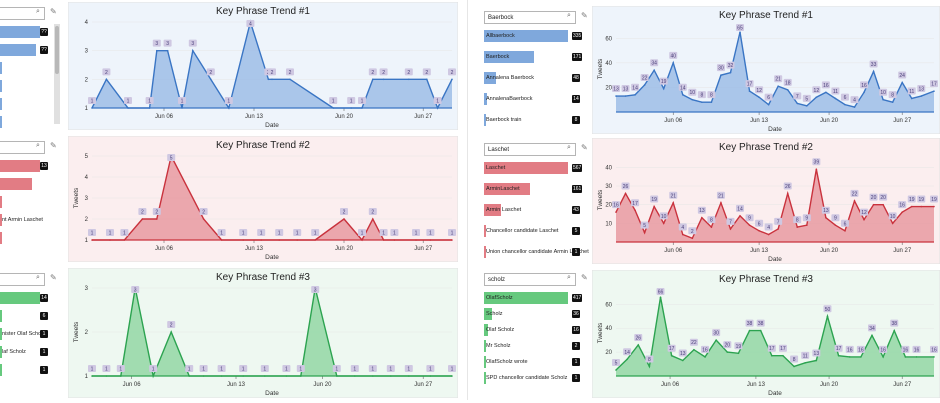 The height and width of the screenshot is (403, 940). I want to click on data-label: 38, so click(894, 324).